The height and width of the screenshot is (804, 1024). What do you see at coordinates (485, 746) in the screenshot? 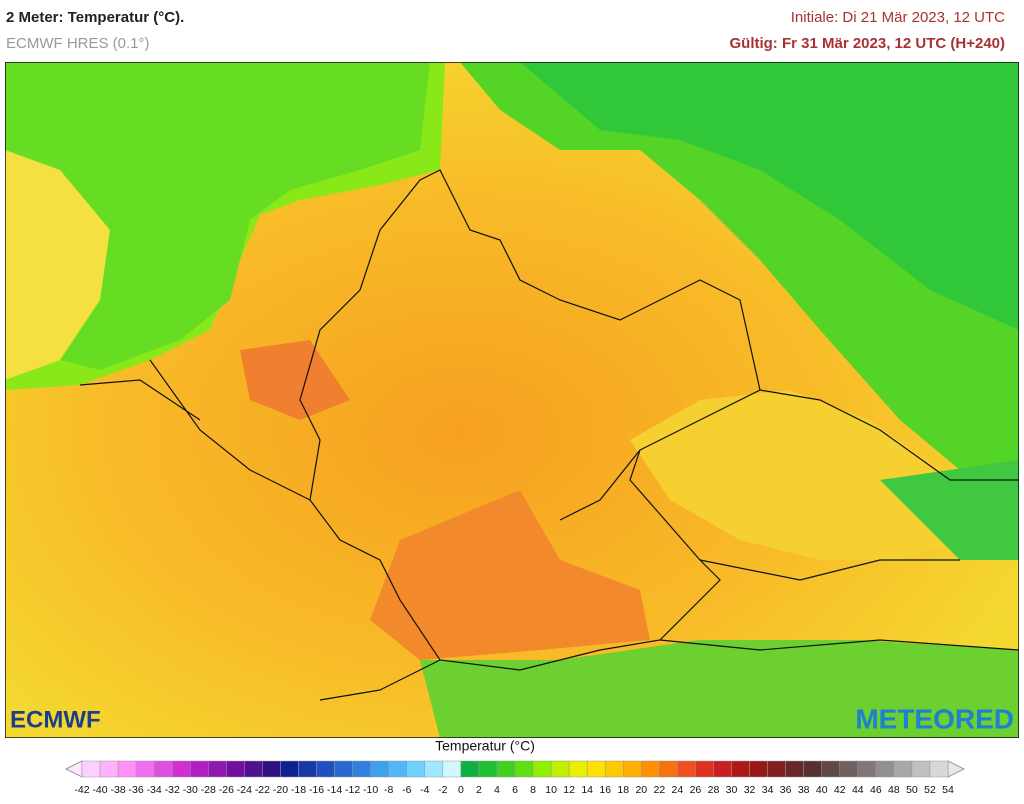
I see `legend-title: Temperatur (°C)` at bounding box center [485, 746].